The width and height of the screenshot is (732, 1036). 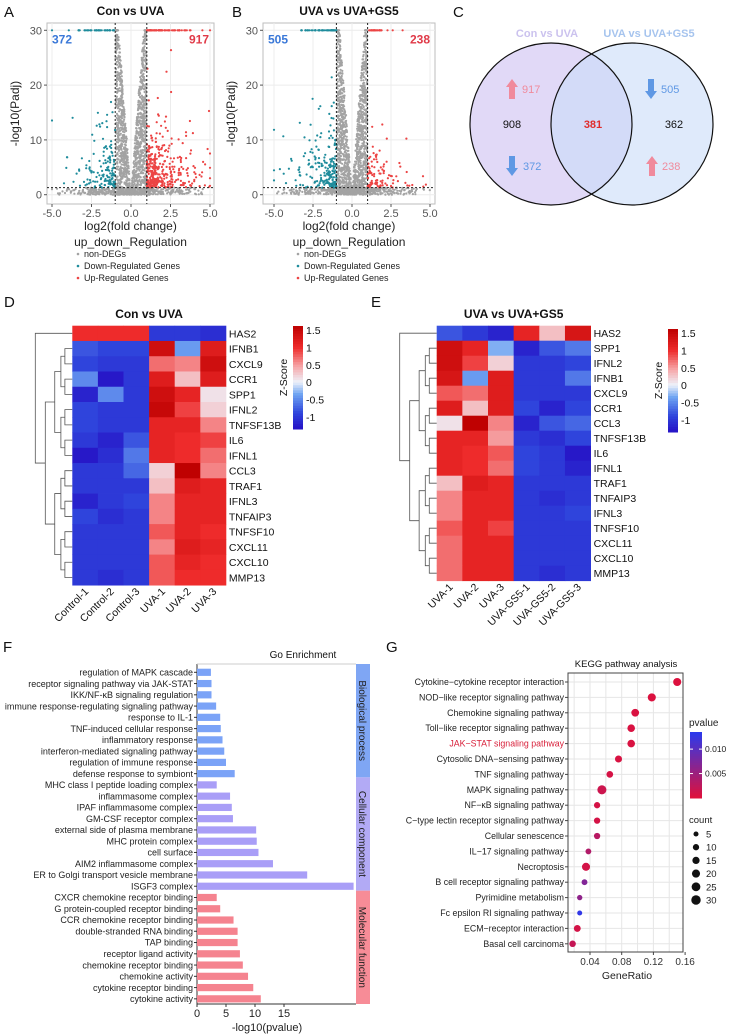 What do you see at coordinates (62, 371) in the screenshot?
I see `dendrogram-branch` at bounding box center [62, 371].